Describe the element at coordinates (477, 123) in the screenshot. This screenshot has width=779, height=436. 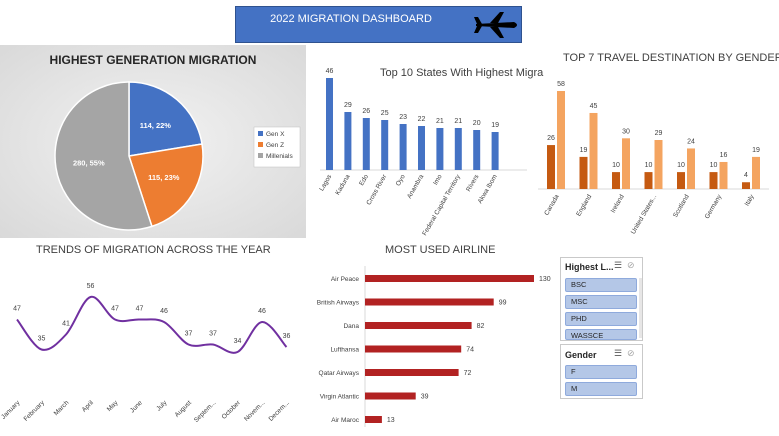
I see `state-value-label: 20` at that location.